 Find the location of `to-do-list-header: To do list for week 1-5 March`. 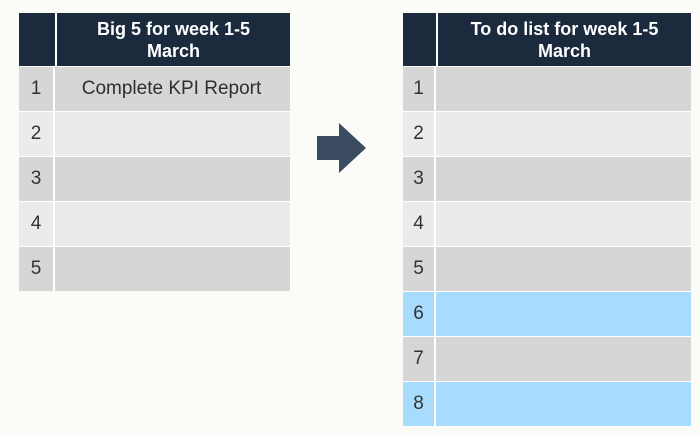

to-do-list-header: To do list for week 1-5 March is located at coordinates (547, 39).